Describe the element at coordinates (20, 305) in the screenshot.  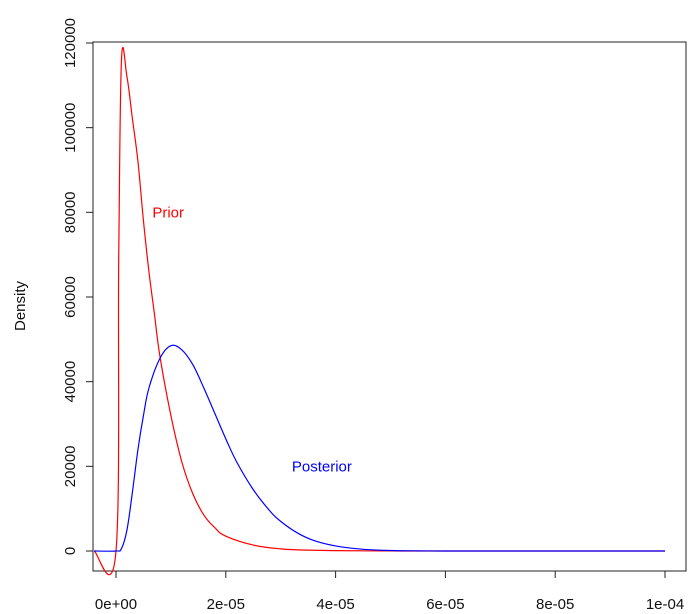
I see `y-axis-title: Density` at that location.